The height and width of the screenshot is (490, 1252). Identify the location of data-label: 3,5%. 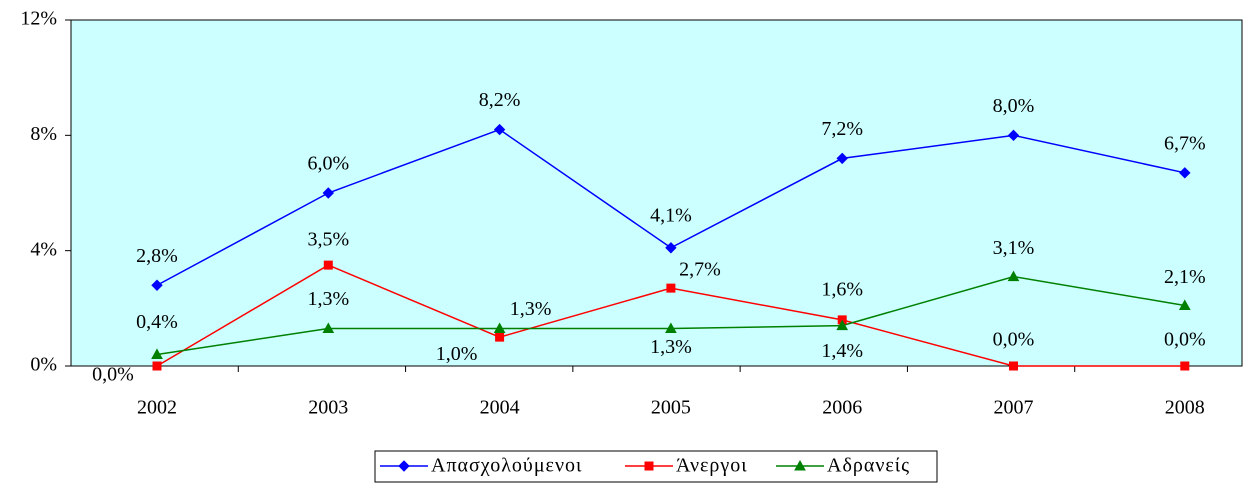
(328, 240).